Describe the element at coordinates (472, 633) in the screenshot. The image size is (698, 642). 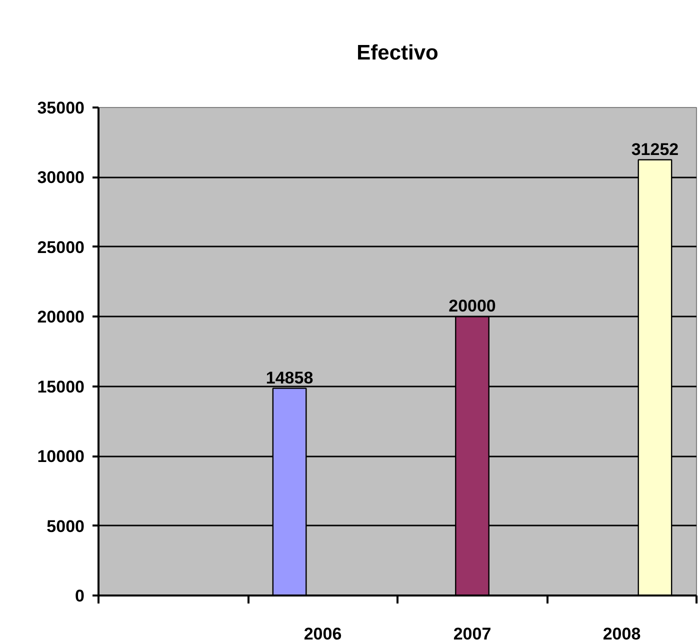
I see `x-tick-label: 2007` at that location.